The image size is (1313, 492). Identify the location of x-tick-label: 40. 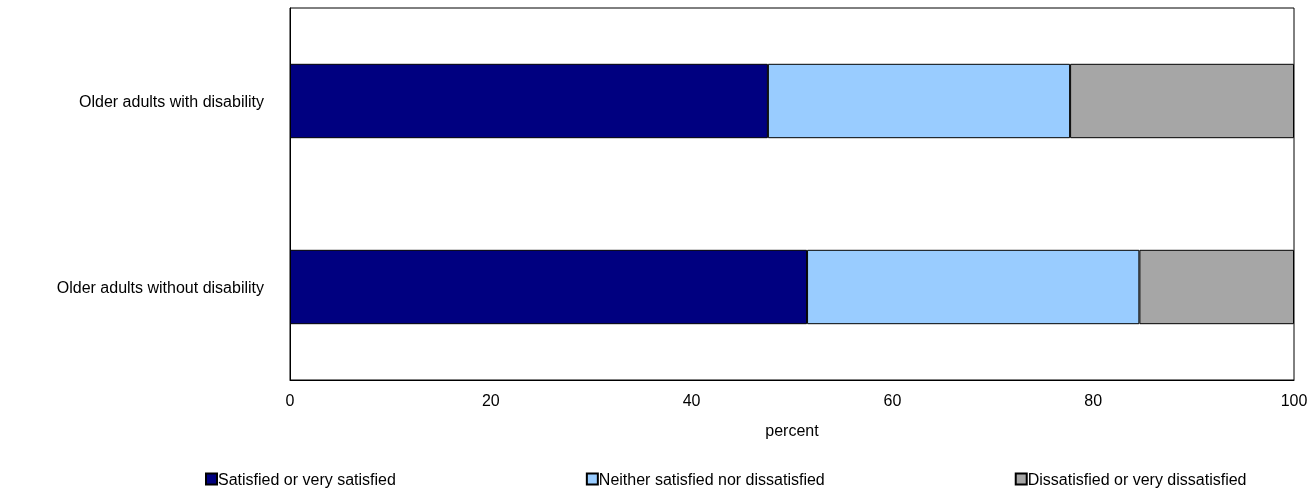
(691, 400).